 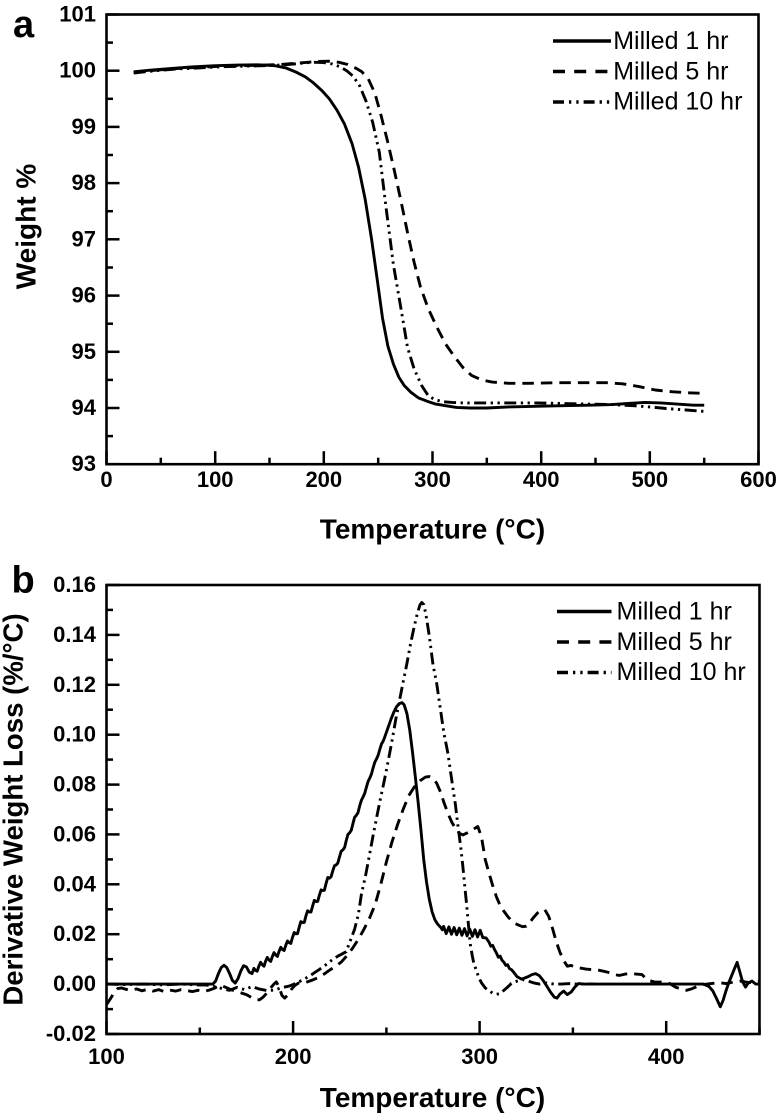 What do you see at coordinates (75, 634) in the screenshot?
I see `svg-text: 0.14` at bounding box center [75, 634].